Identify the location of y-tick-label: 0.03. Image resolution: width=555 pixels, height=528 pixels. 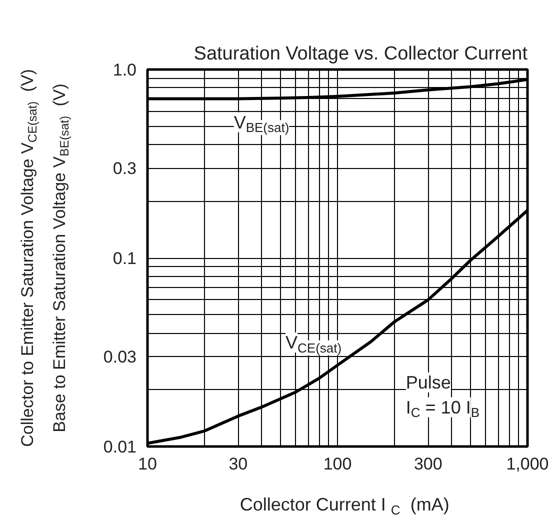
(120, 357).